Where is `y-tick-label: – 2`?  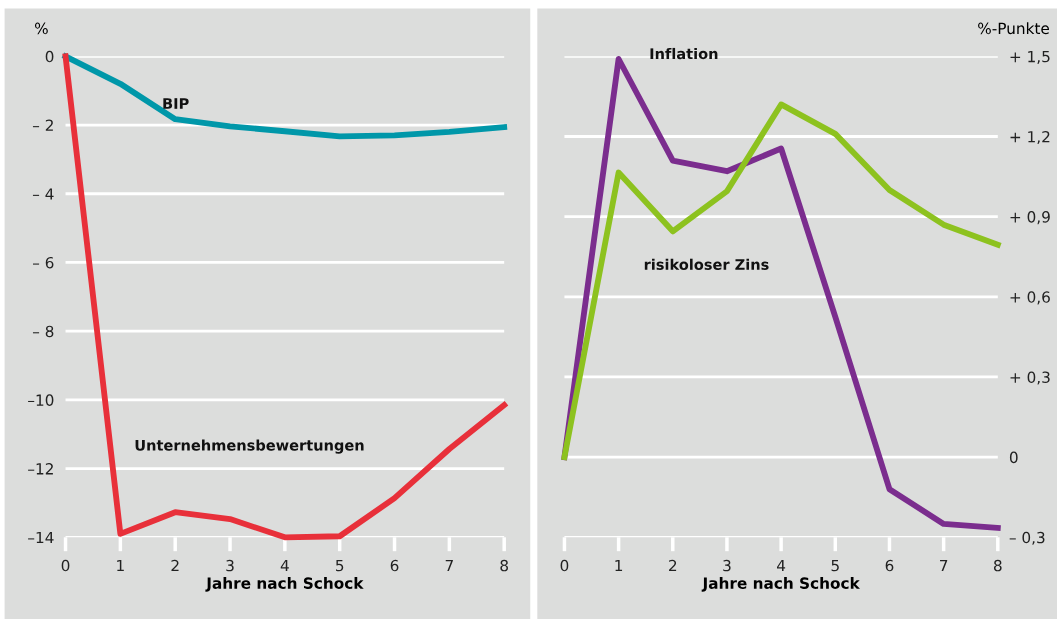 y-tick-label: – 2 is located at coordinates (42, 125).